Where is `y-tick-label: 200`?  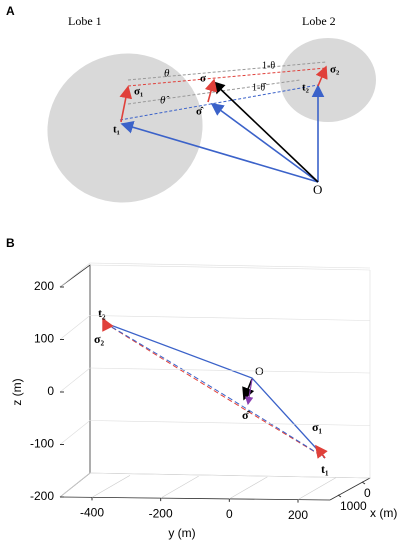 y-tick-label: 200 is located at coordinates (298, 515).